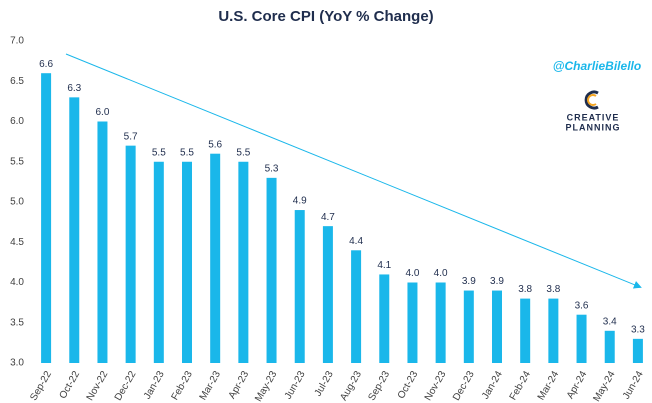 The width and height of the screenshot is (652, 403). I want to click on chart-title: U.S. Core CPI (YoY % Change), so click(325, 16).